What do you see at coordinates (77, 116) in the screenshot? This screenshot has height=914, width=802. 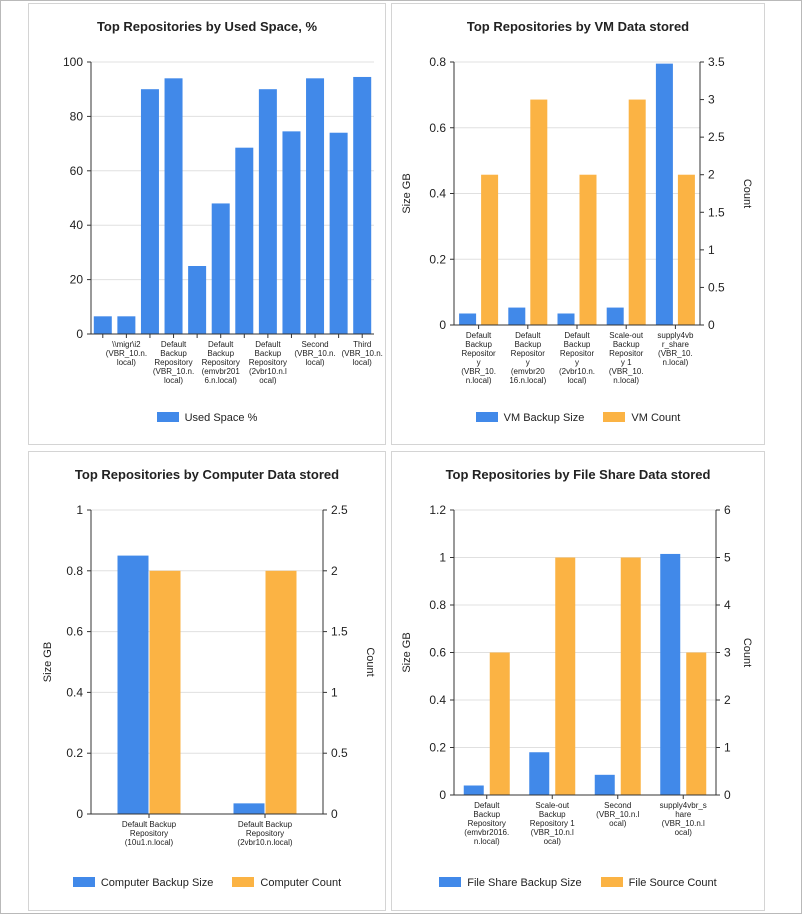 I see `y-tick-label: 80` at bounding box center [77, 116].